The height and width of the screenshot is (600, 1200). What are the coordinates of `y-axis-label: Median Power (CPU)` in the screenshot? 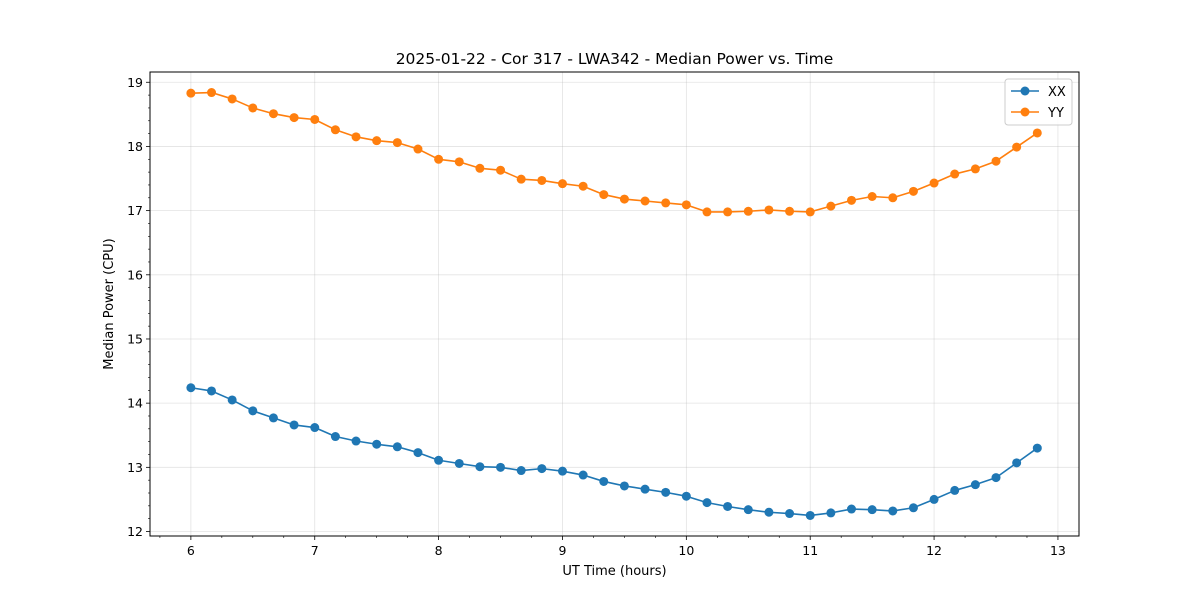 It's located at (109, 303).